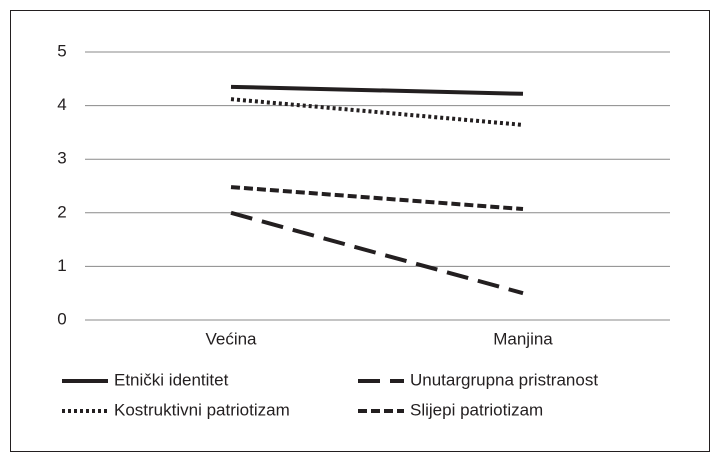 This screenshot has width=720, height=464. Describe the element at coordinates (202, 409) in the screenshot. I see `legend-label: Kostruktivni patriotizam` at that location.